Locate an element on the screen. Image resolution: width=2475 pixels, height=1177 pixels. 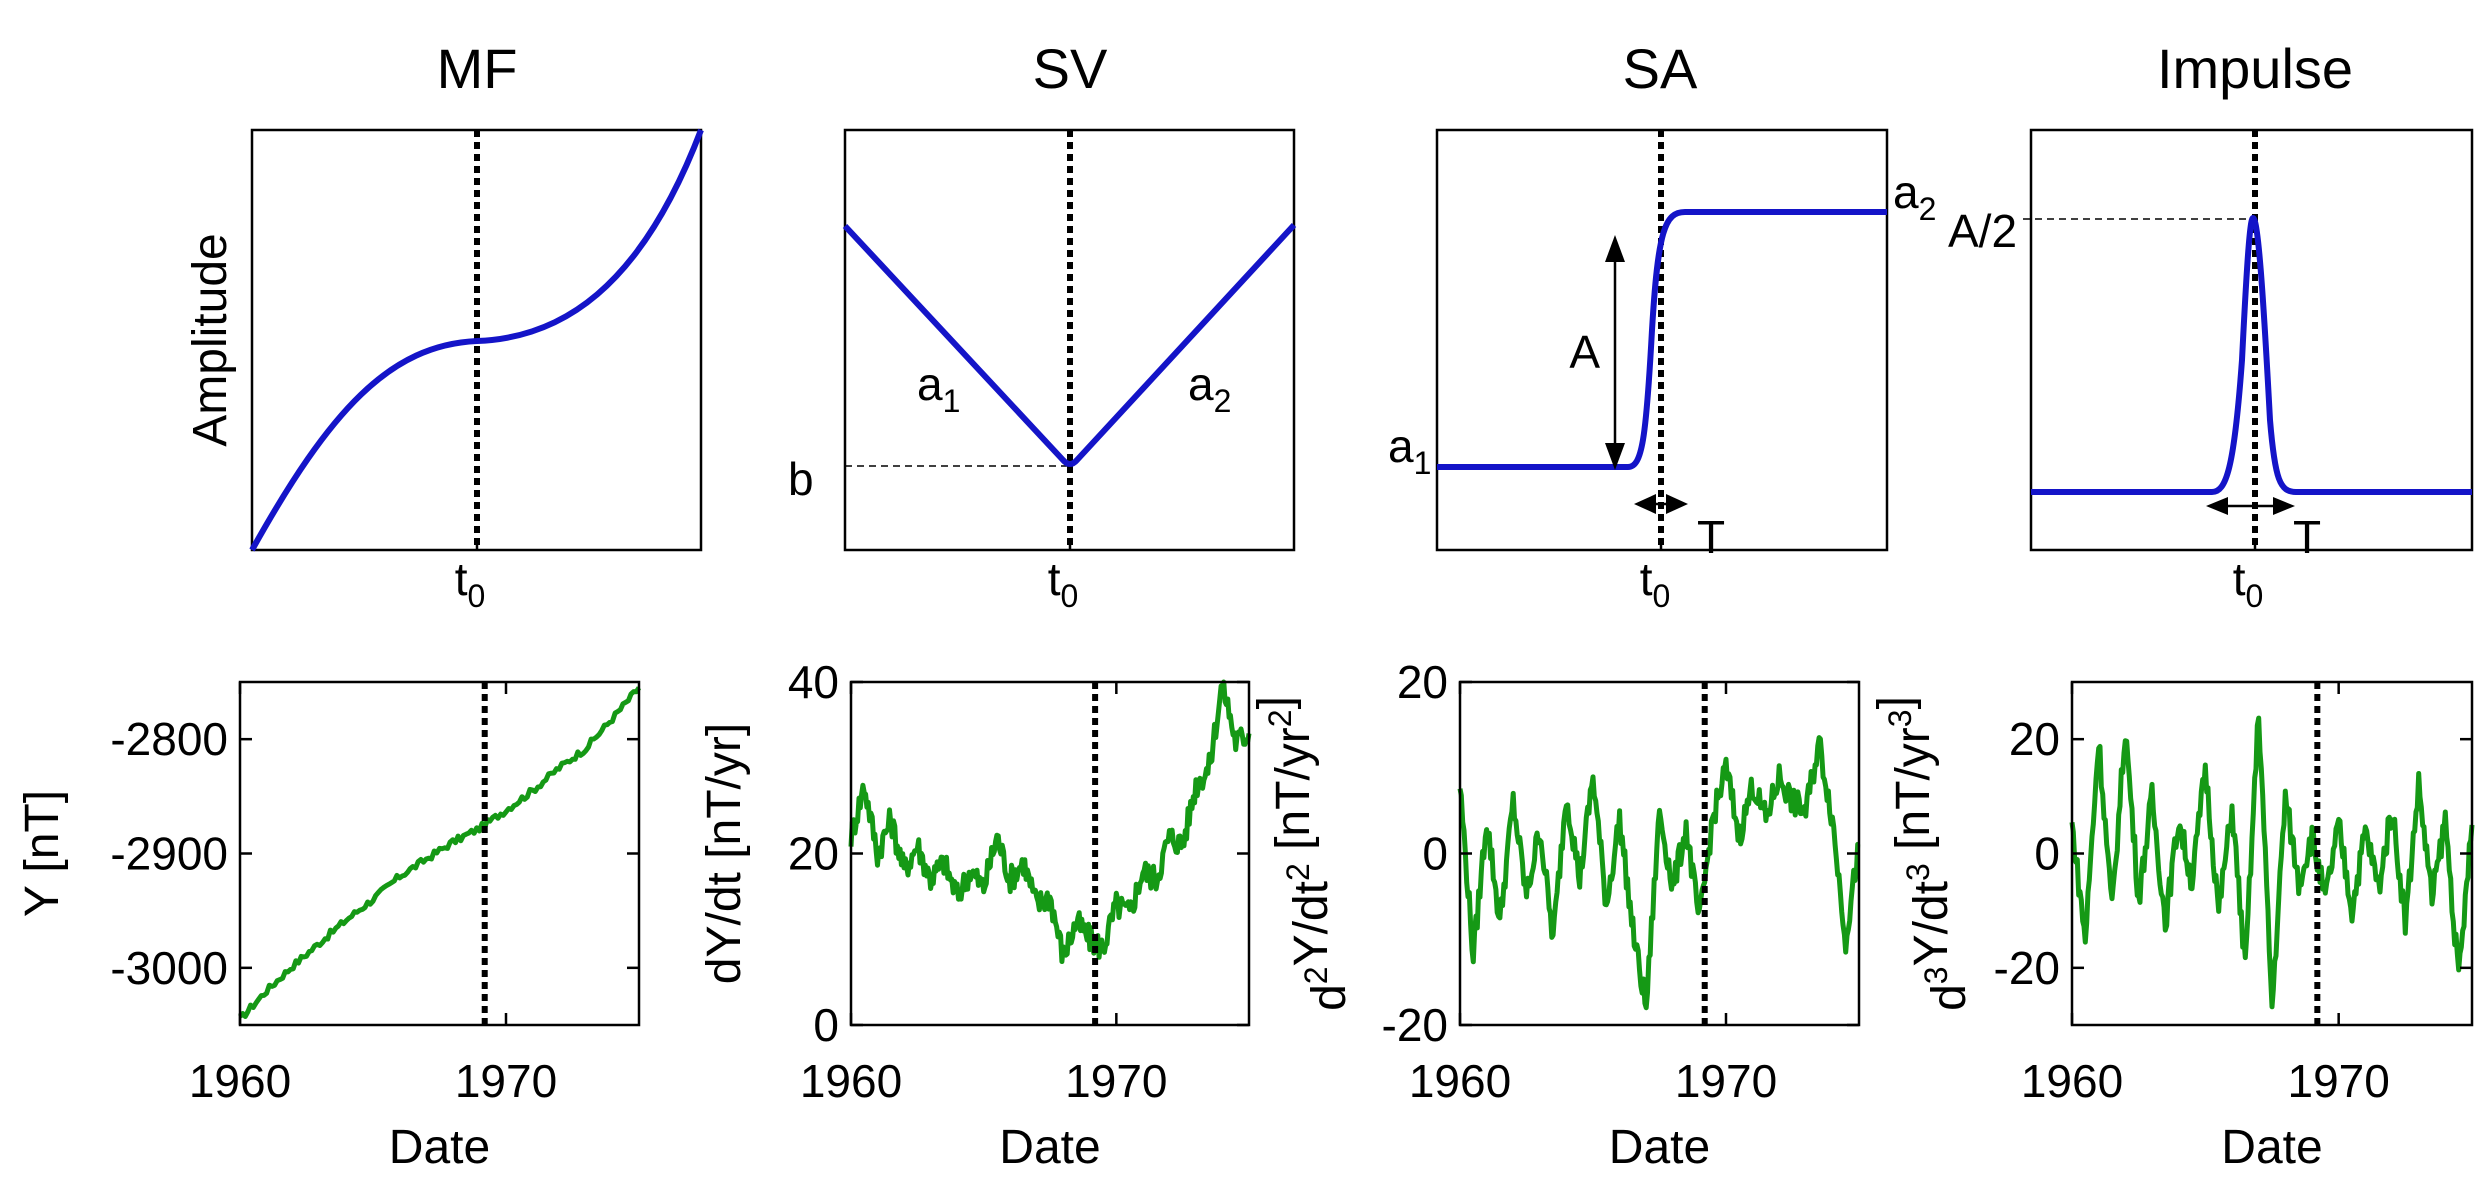
panel-sa-xlabel: t0 is located at coordinates (1655, 583).